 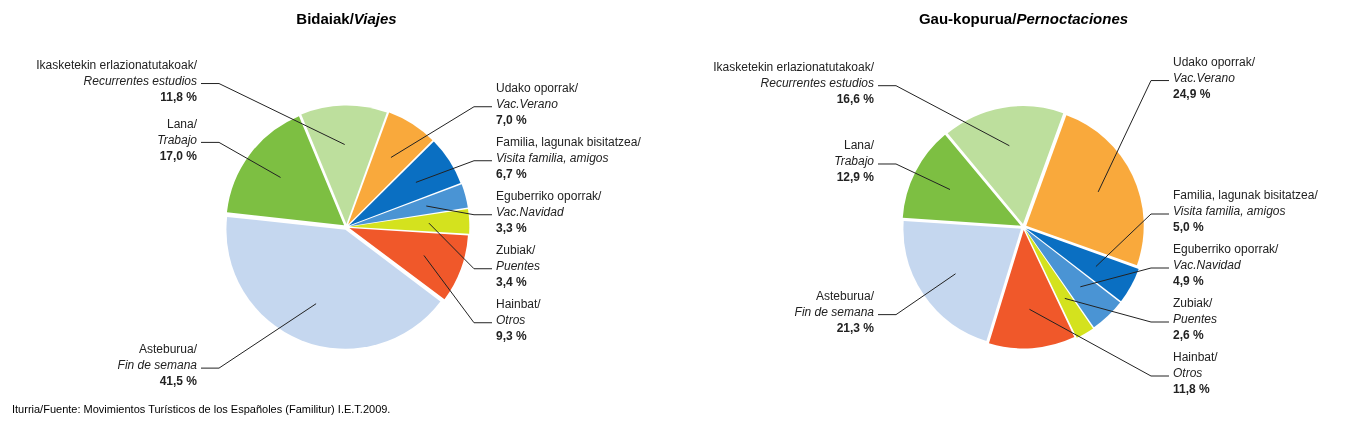 What do you see at coordinates (1192, 93) in the screenshot?
I see `data-label: 24,9 %` at bounding box center [1192, 93].